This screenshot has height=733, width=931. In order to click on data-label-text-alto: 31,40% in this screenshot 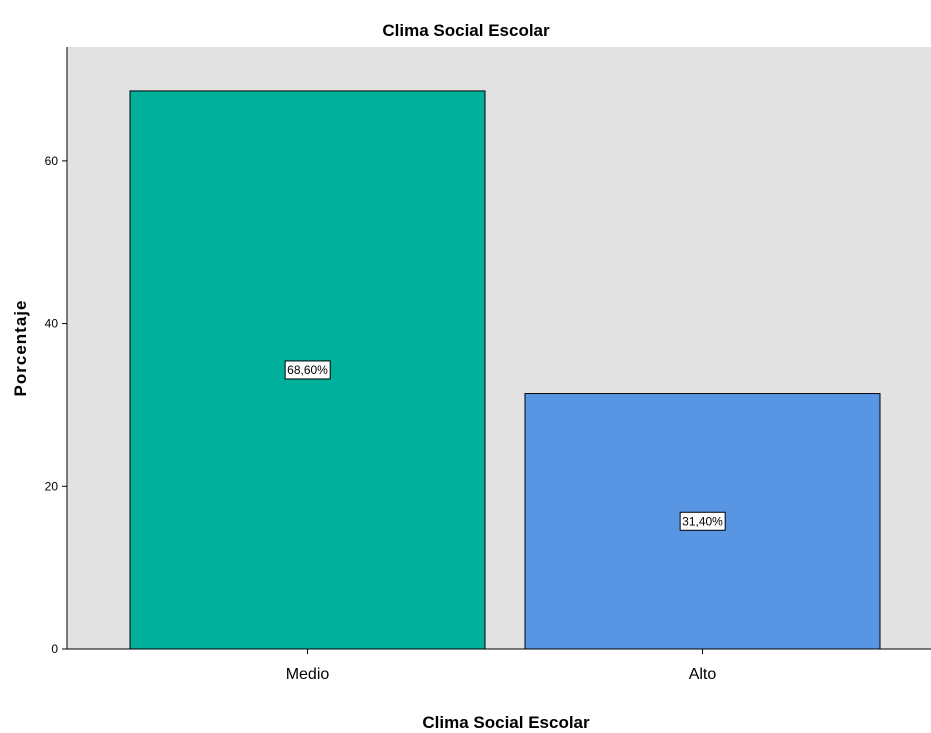, I will do `click(702, 521)`.